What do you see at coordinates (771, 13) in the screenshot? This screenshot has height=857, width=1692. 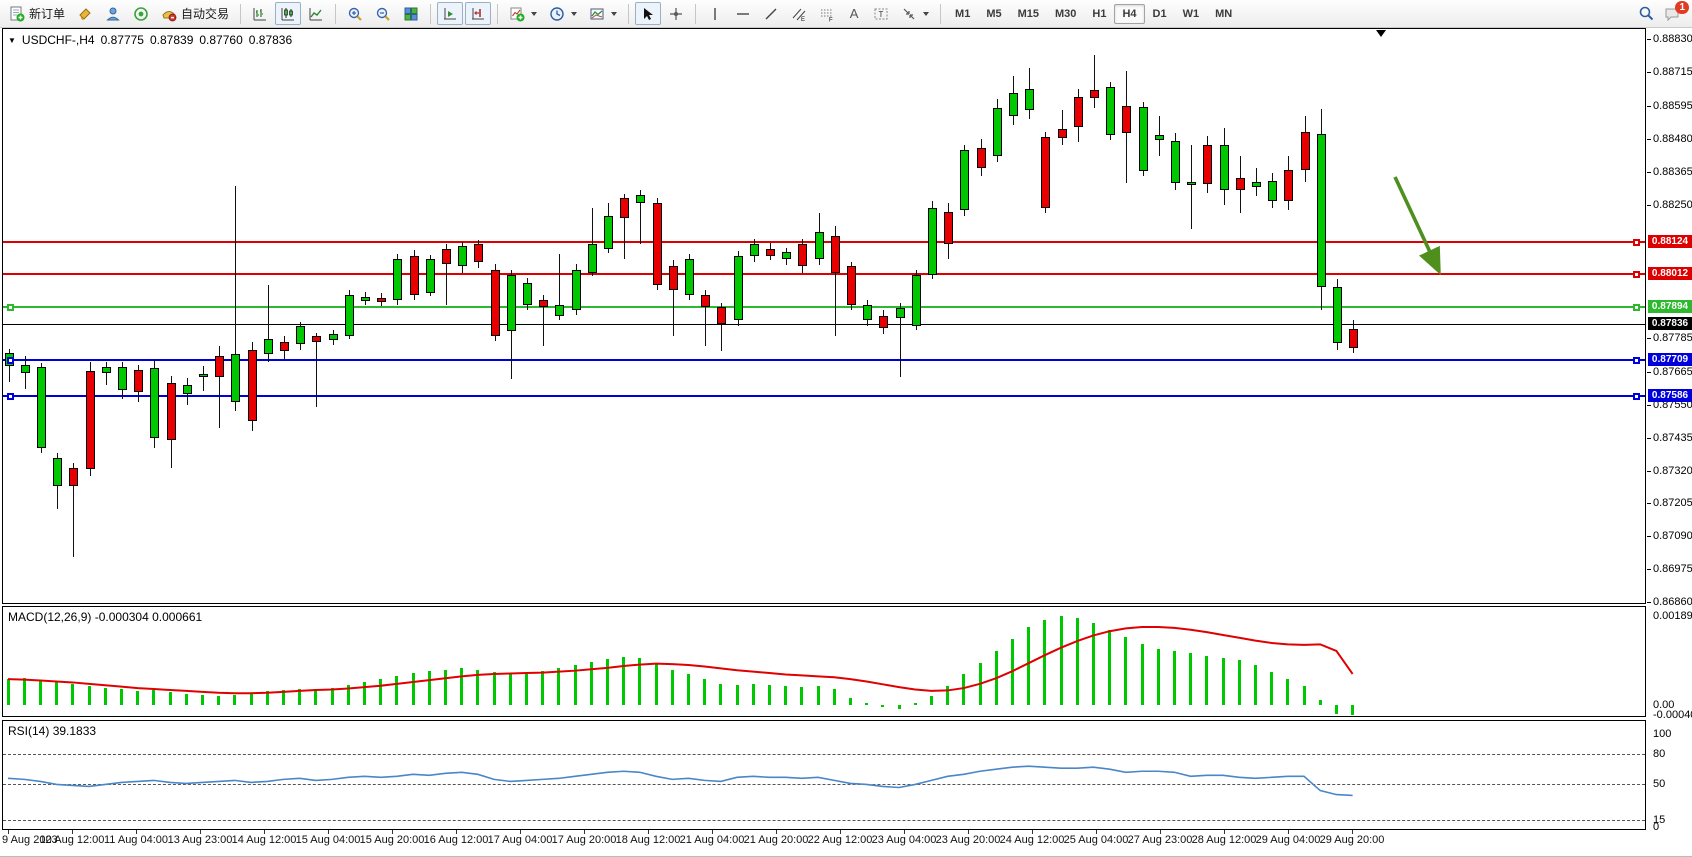 I see `trendline-tool-button` at bounding box center [771, 13].